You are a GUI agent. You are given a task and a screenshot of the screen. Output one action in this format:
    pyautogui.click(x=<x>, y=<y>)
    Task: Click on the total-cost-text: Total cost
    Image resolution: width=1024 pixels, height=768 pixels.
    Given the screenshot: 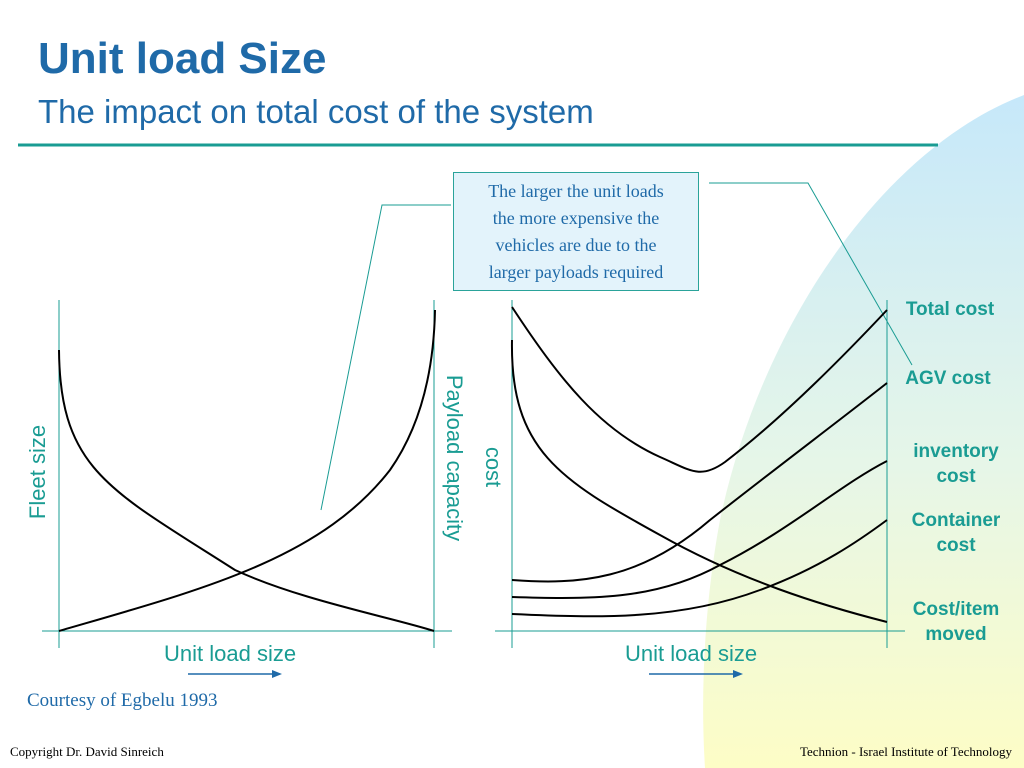 What is the action you would take?
    pyautogui.click(x=950, y=309)
    